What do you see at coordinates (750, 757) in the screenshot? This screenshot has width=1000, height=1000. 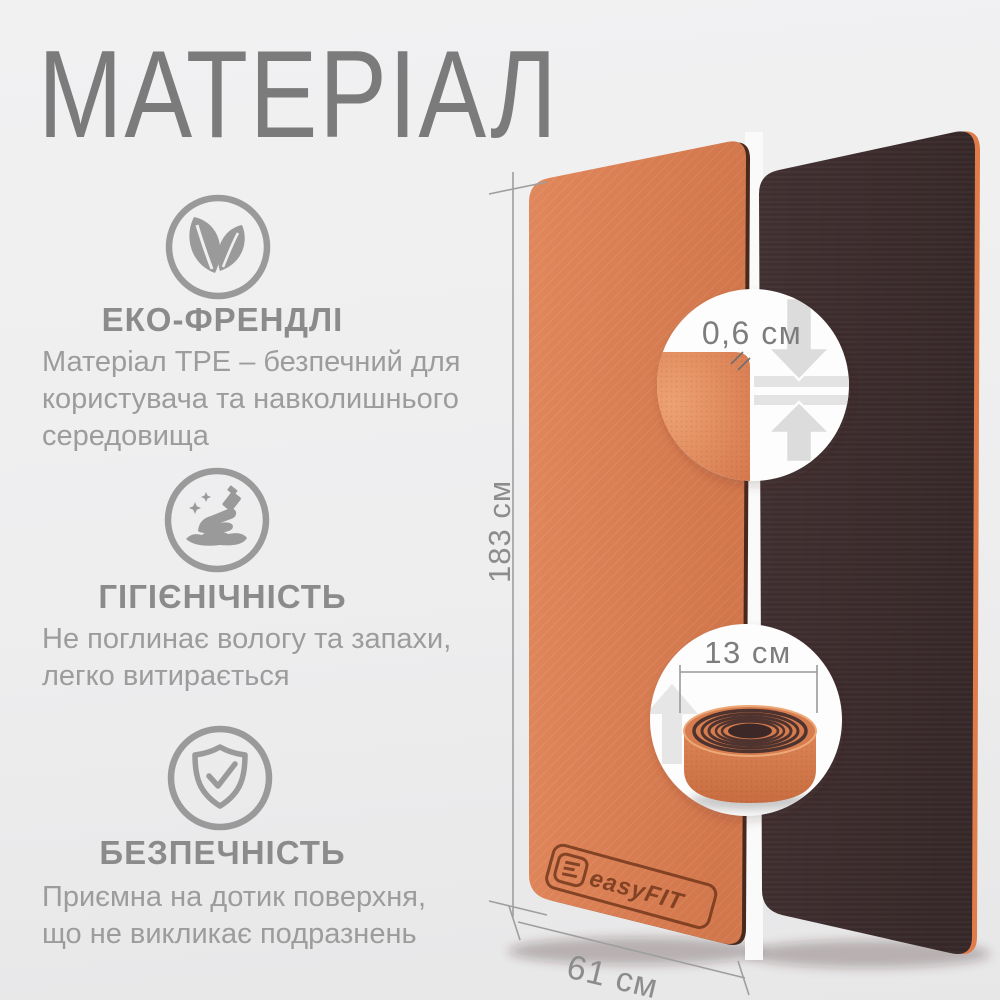 I see `rolled-mat` at bounding box center [750, 757].